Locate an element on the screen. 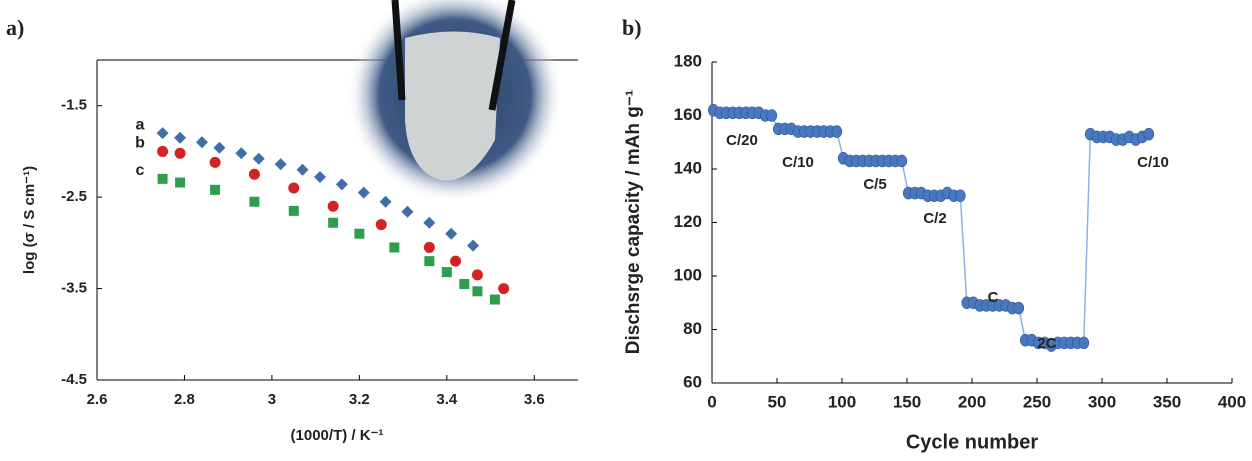  y-tick-label: -3.5 is located at coordinates (74, 288).